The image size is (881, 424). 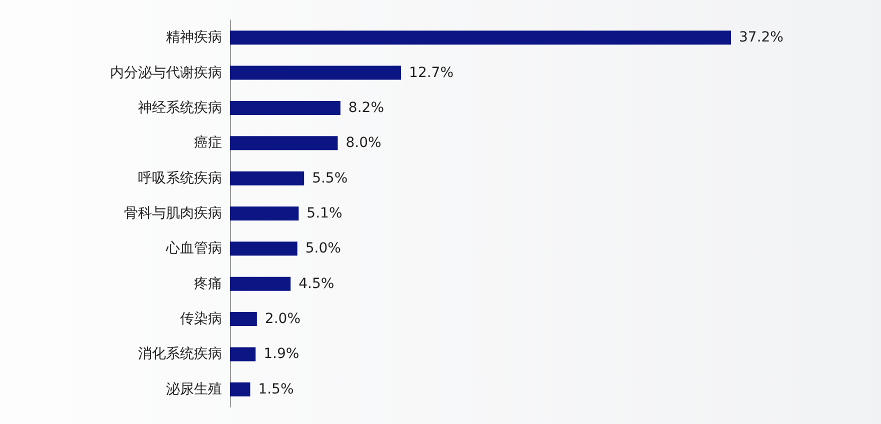 What do you see at coordinates (761, 38) in the screenshot?
I see `data-label: 37.2%` at bounding box center [761, 38].